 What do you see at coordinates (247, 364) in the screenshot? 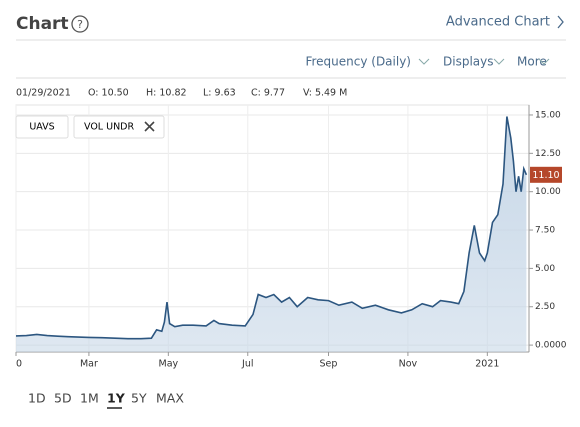
I see `x-tick-label: Jul` at bounding box center [247, 364].